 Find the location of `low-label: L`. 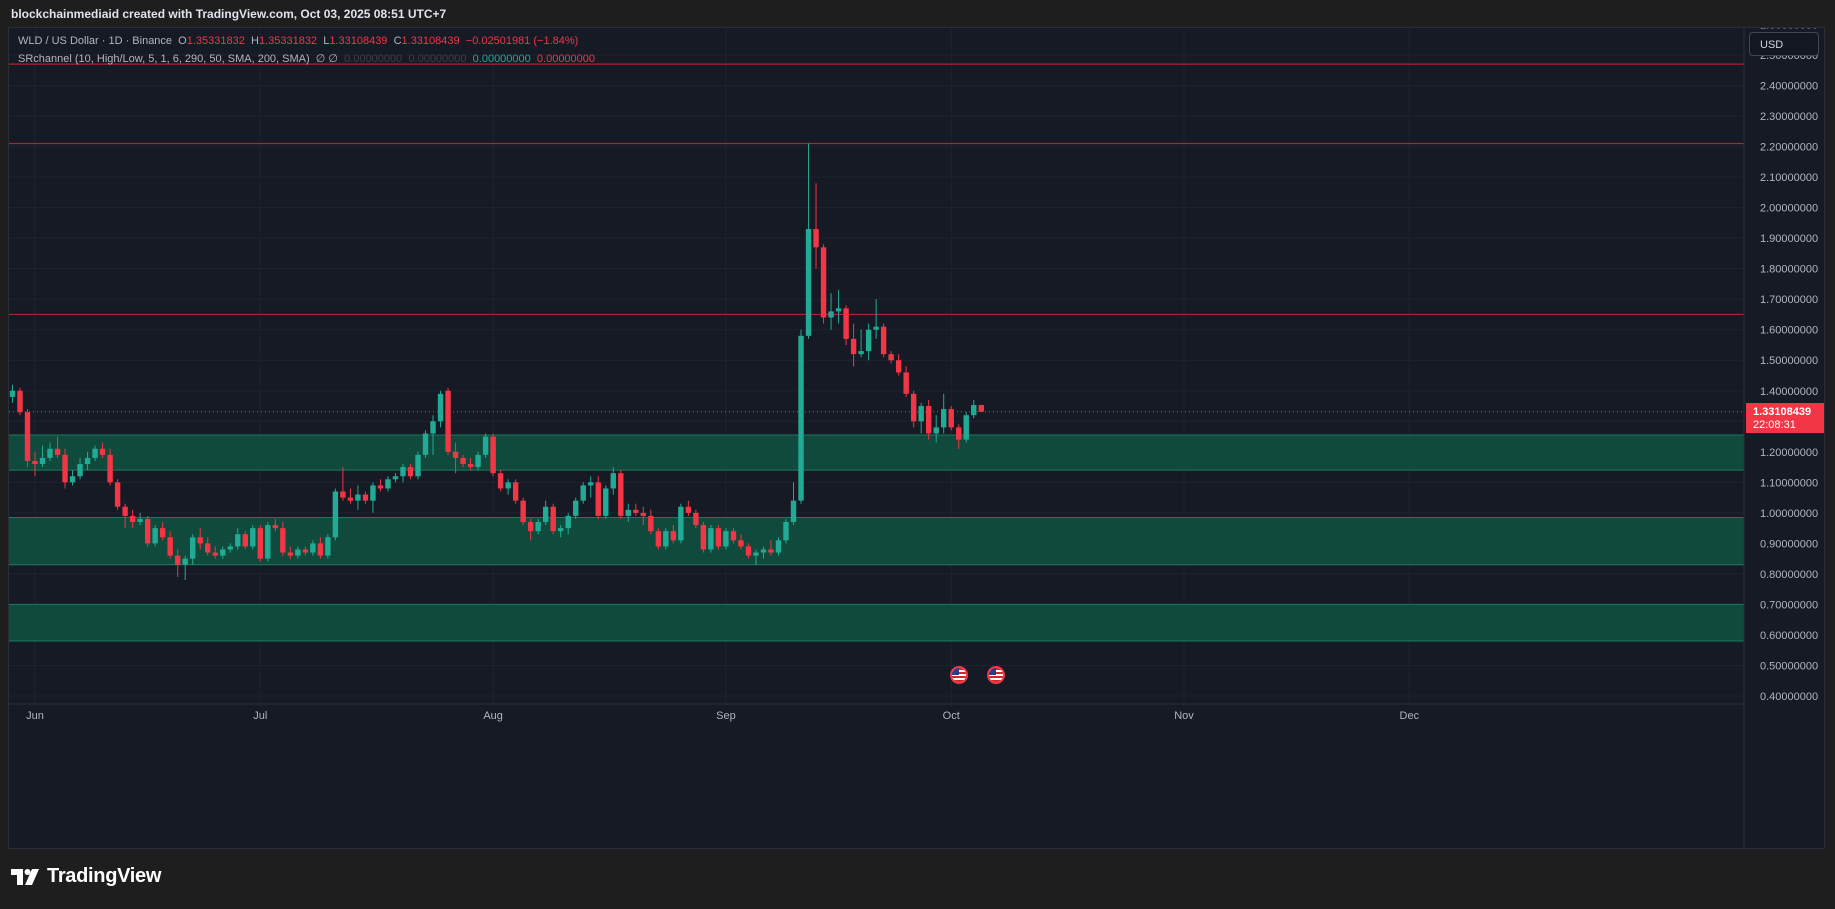

low-label: L is located at coordinates (326, 41).